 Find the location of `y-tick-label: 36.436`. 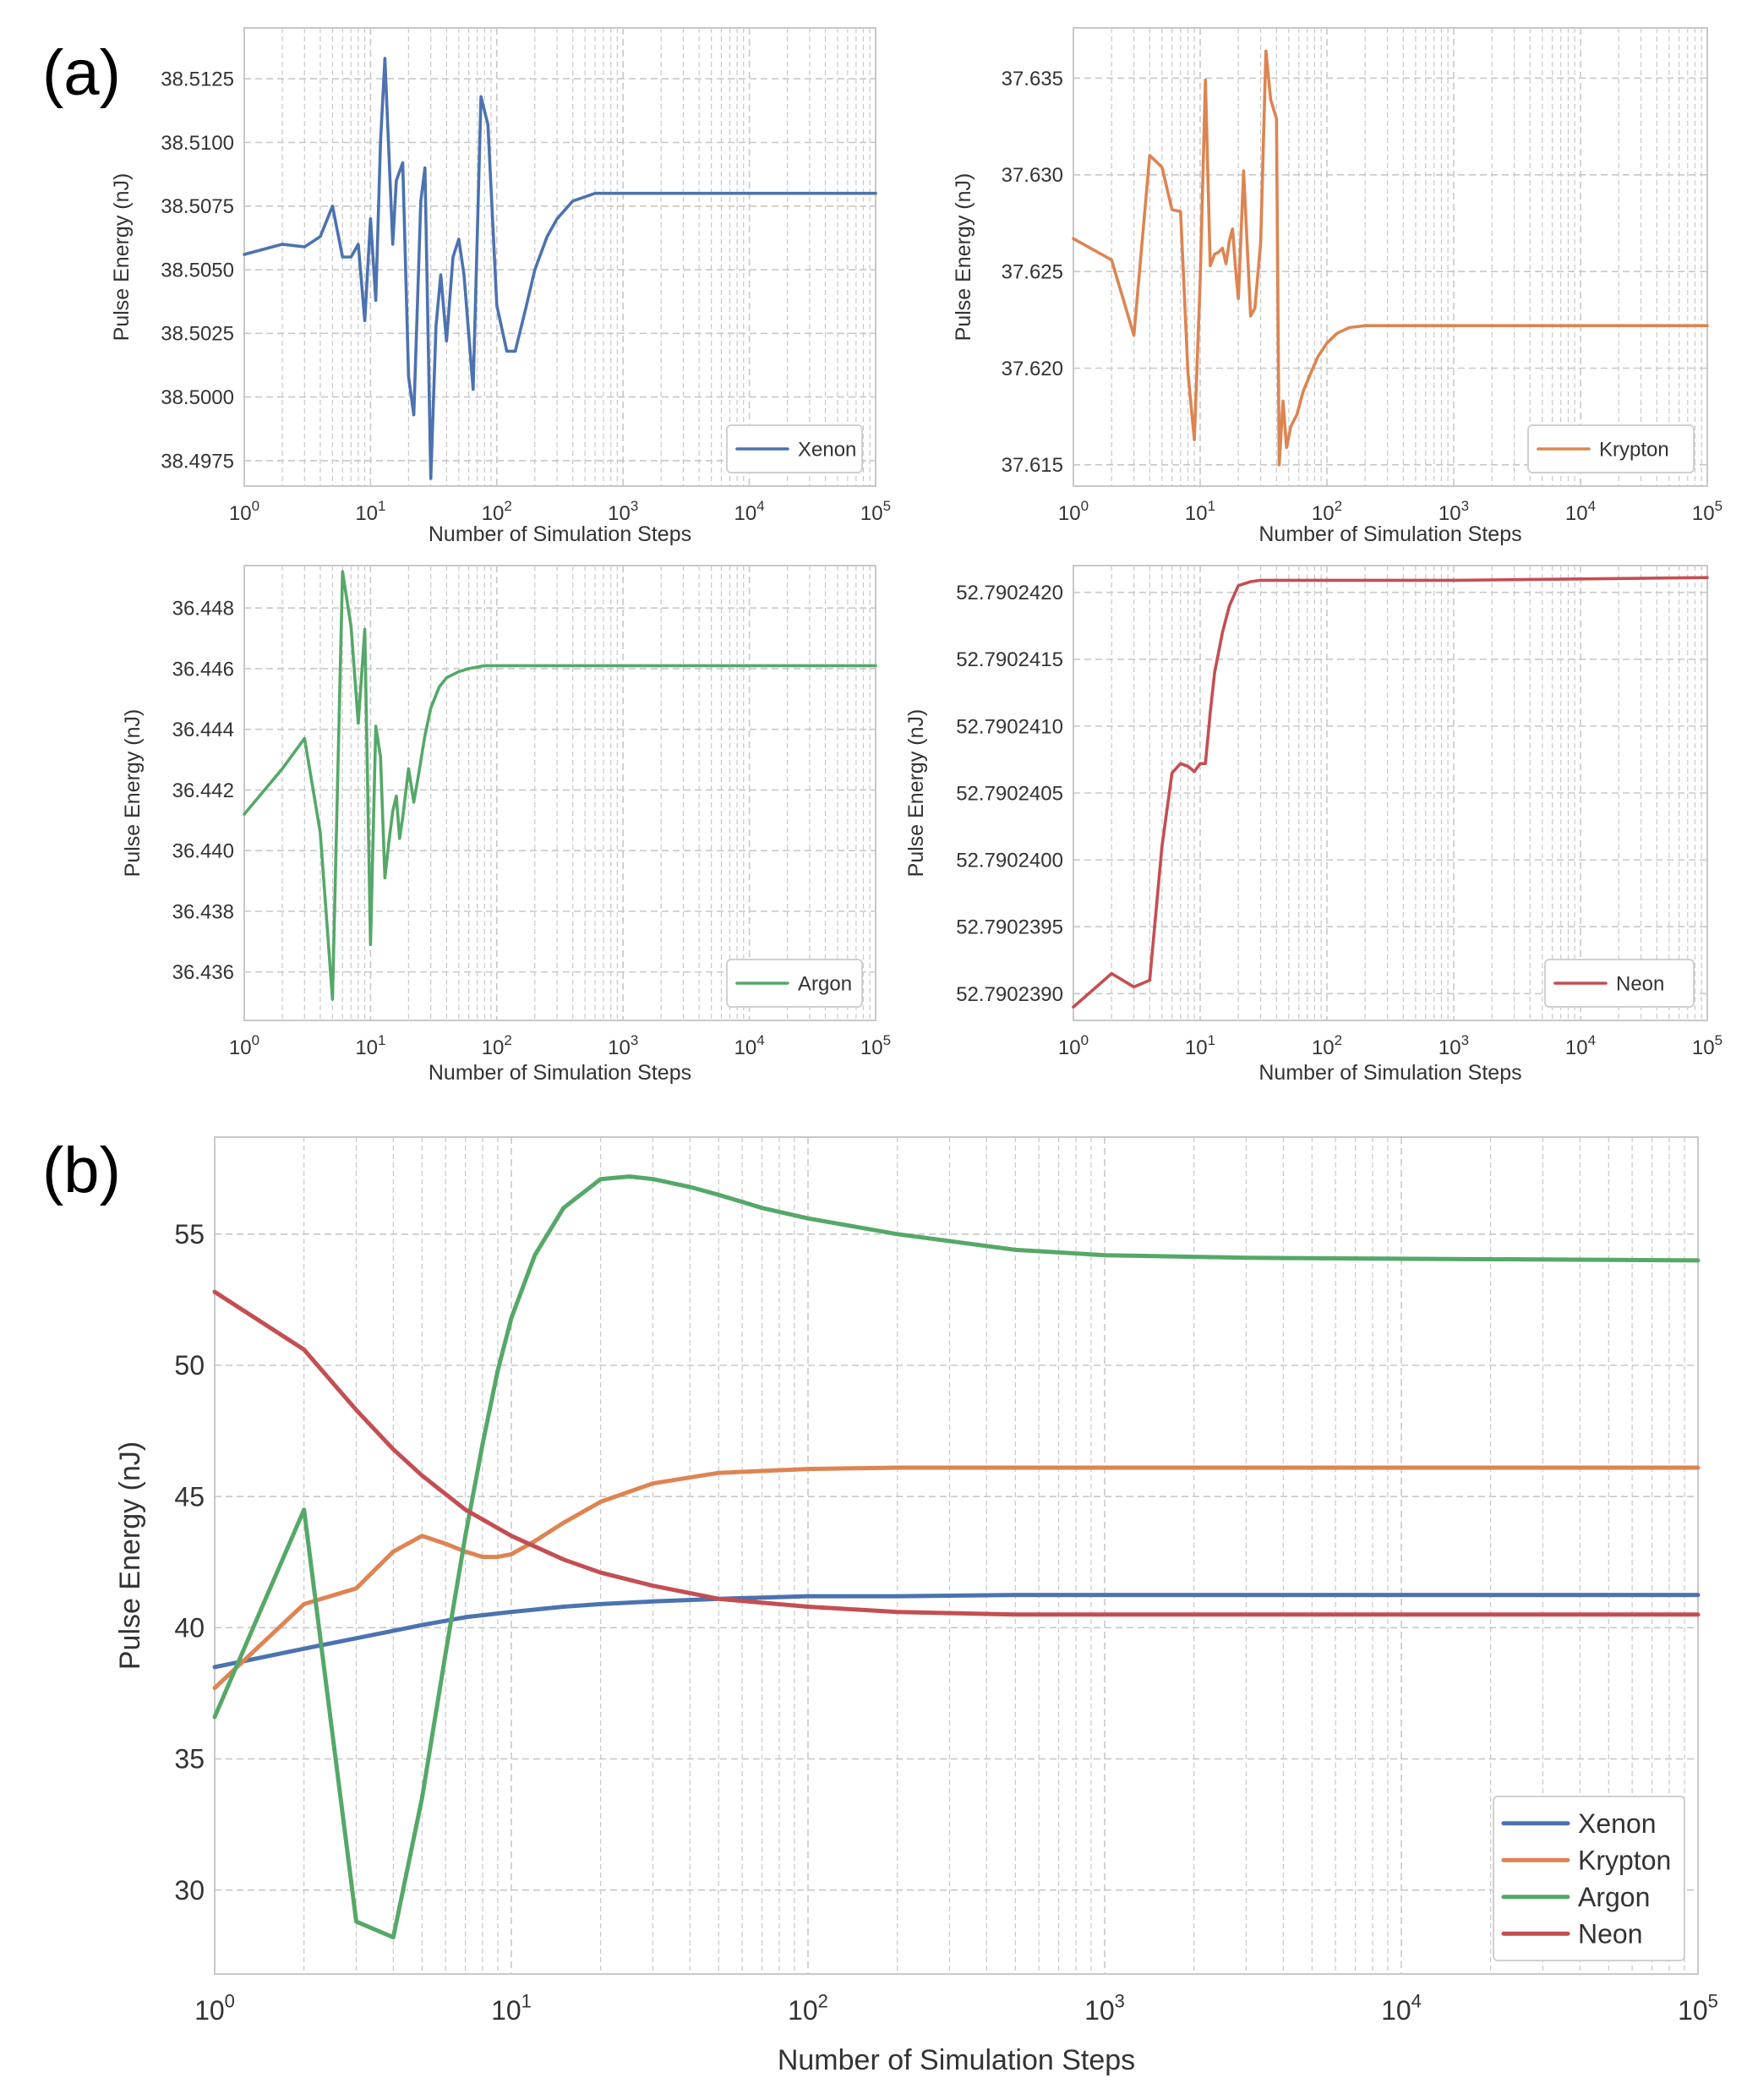

y-tick-label: 36.436 is located at coordinates (203, 972).